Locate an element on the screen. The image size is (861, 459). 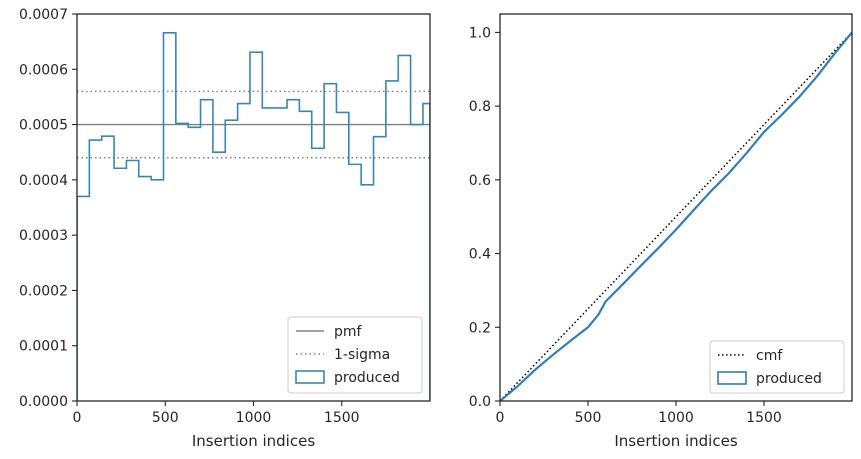
y-tick-label: 0.0006 is located at coordinates (43, 70).